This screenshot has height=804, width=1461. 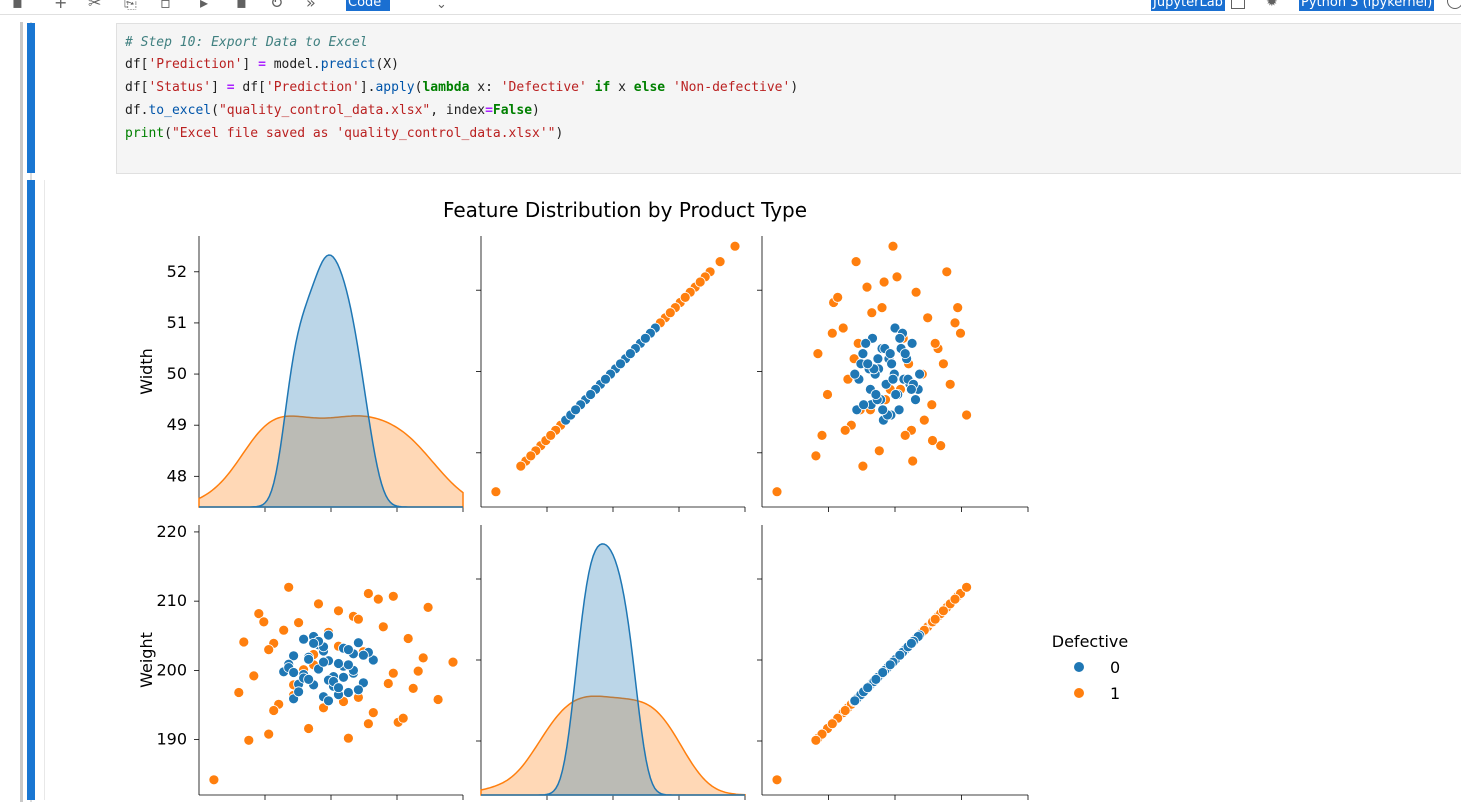 What do you see at coordinates (1238, 4) in the screenshot?
I see `external-link-icon` at bounding box center [1238, 4].